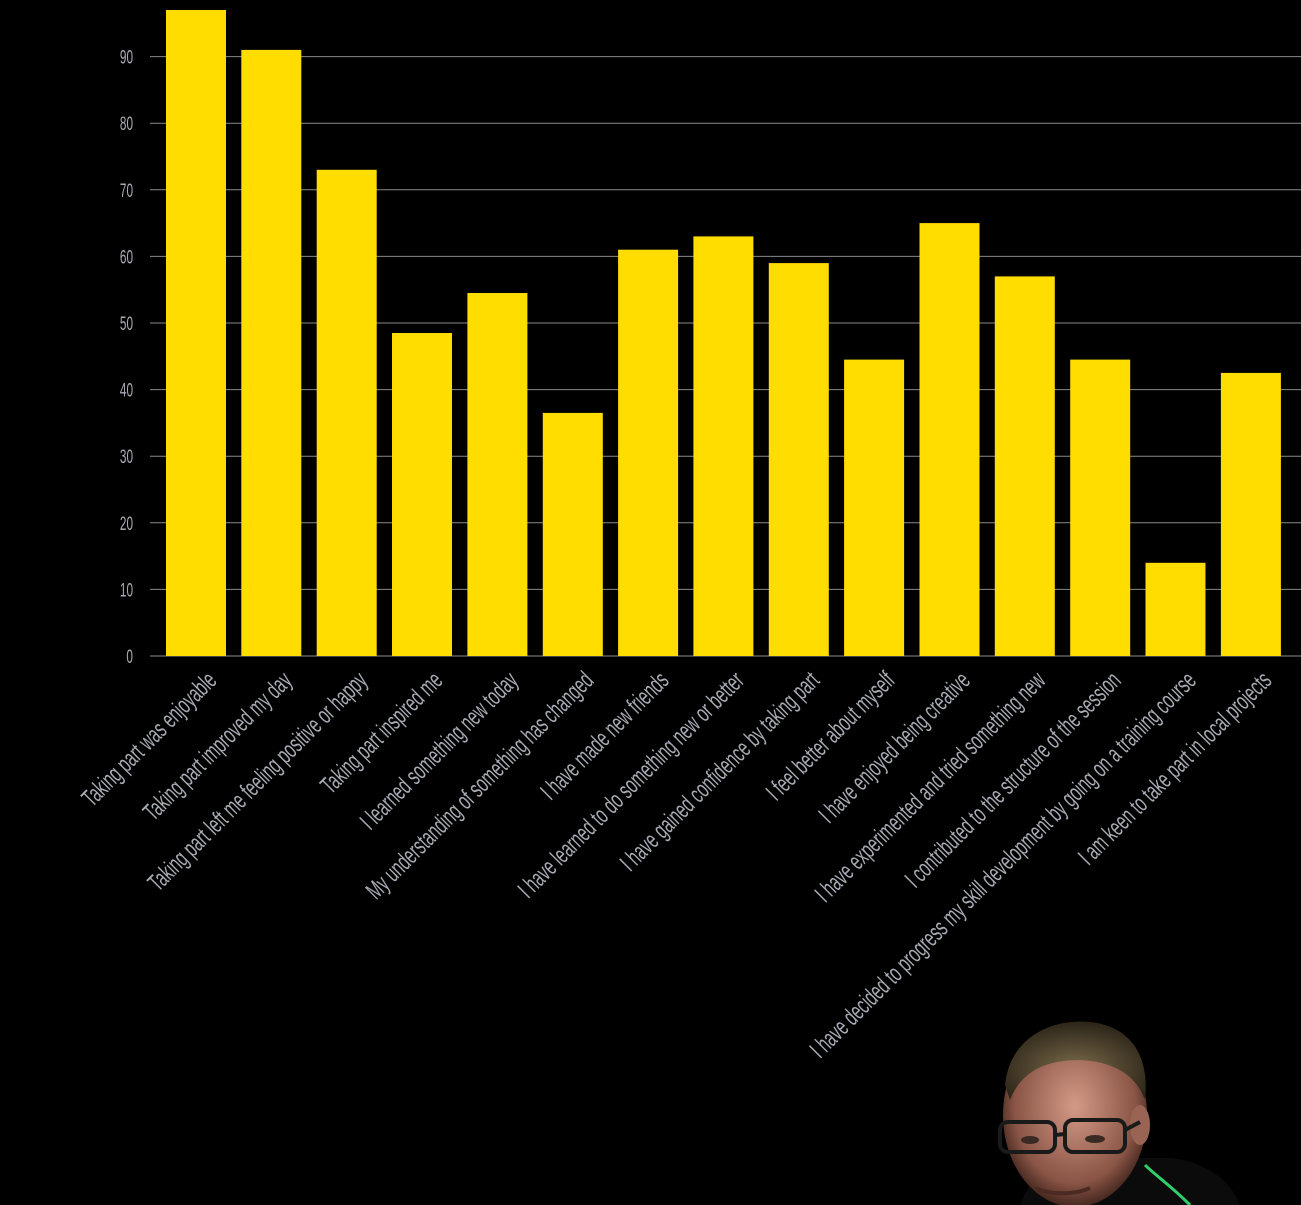 The width and height of the screenshot is (1301, 1205). What do you see at coordinates (126, 58) in the screenshot?
I see `y-tick-label: 90` at bounding box center [126, 58].